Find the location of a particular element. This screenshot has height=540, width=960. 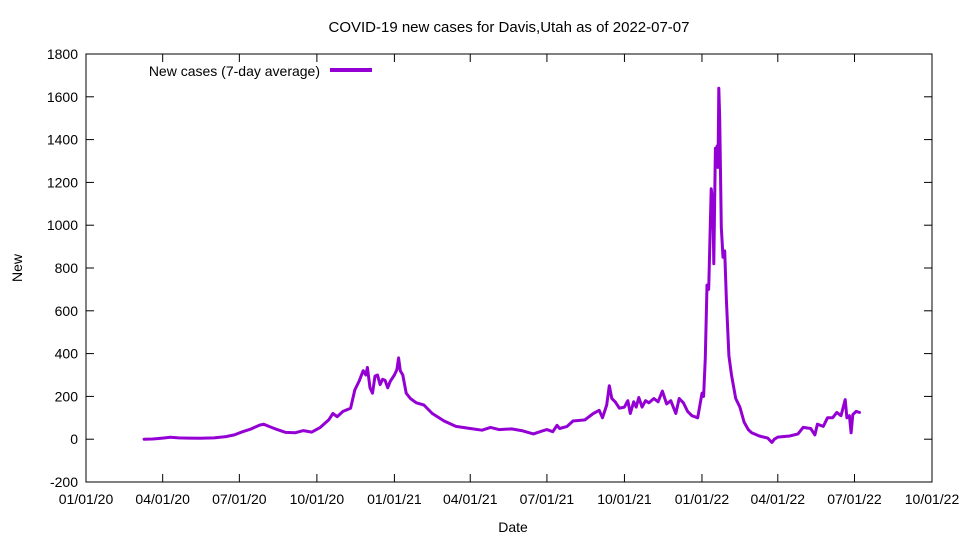

legend-label: New cases (7-day average) is located at coordinates (234, 71).